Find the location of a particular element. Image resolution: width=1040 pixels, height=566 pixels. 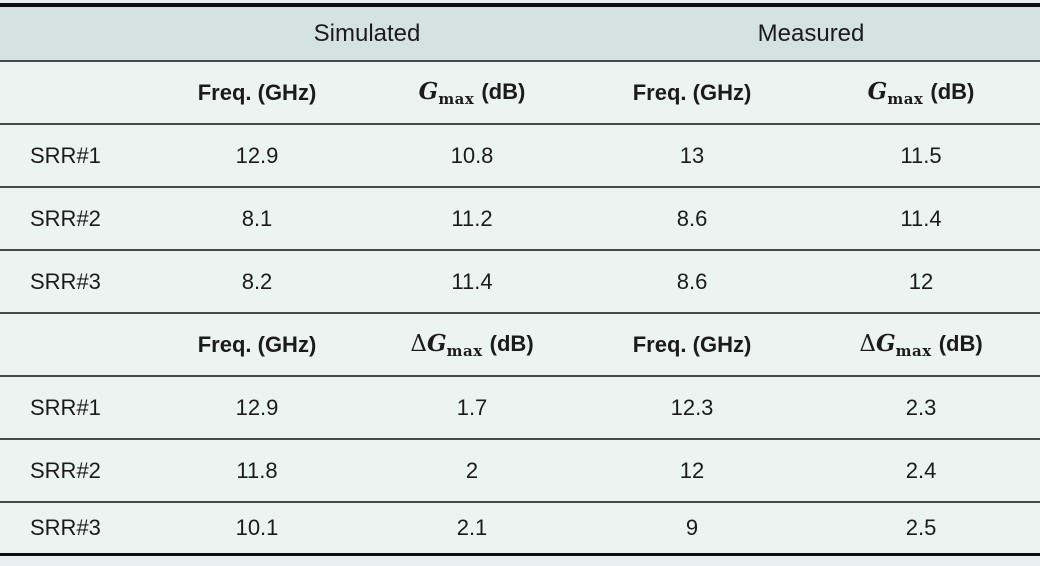

group-header-simulated: Simulated is located at coordinates (367, 33).